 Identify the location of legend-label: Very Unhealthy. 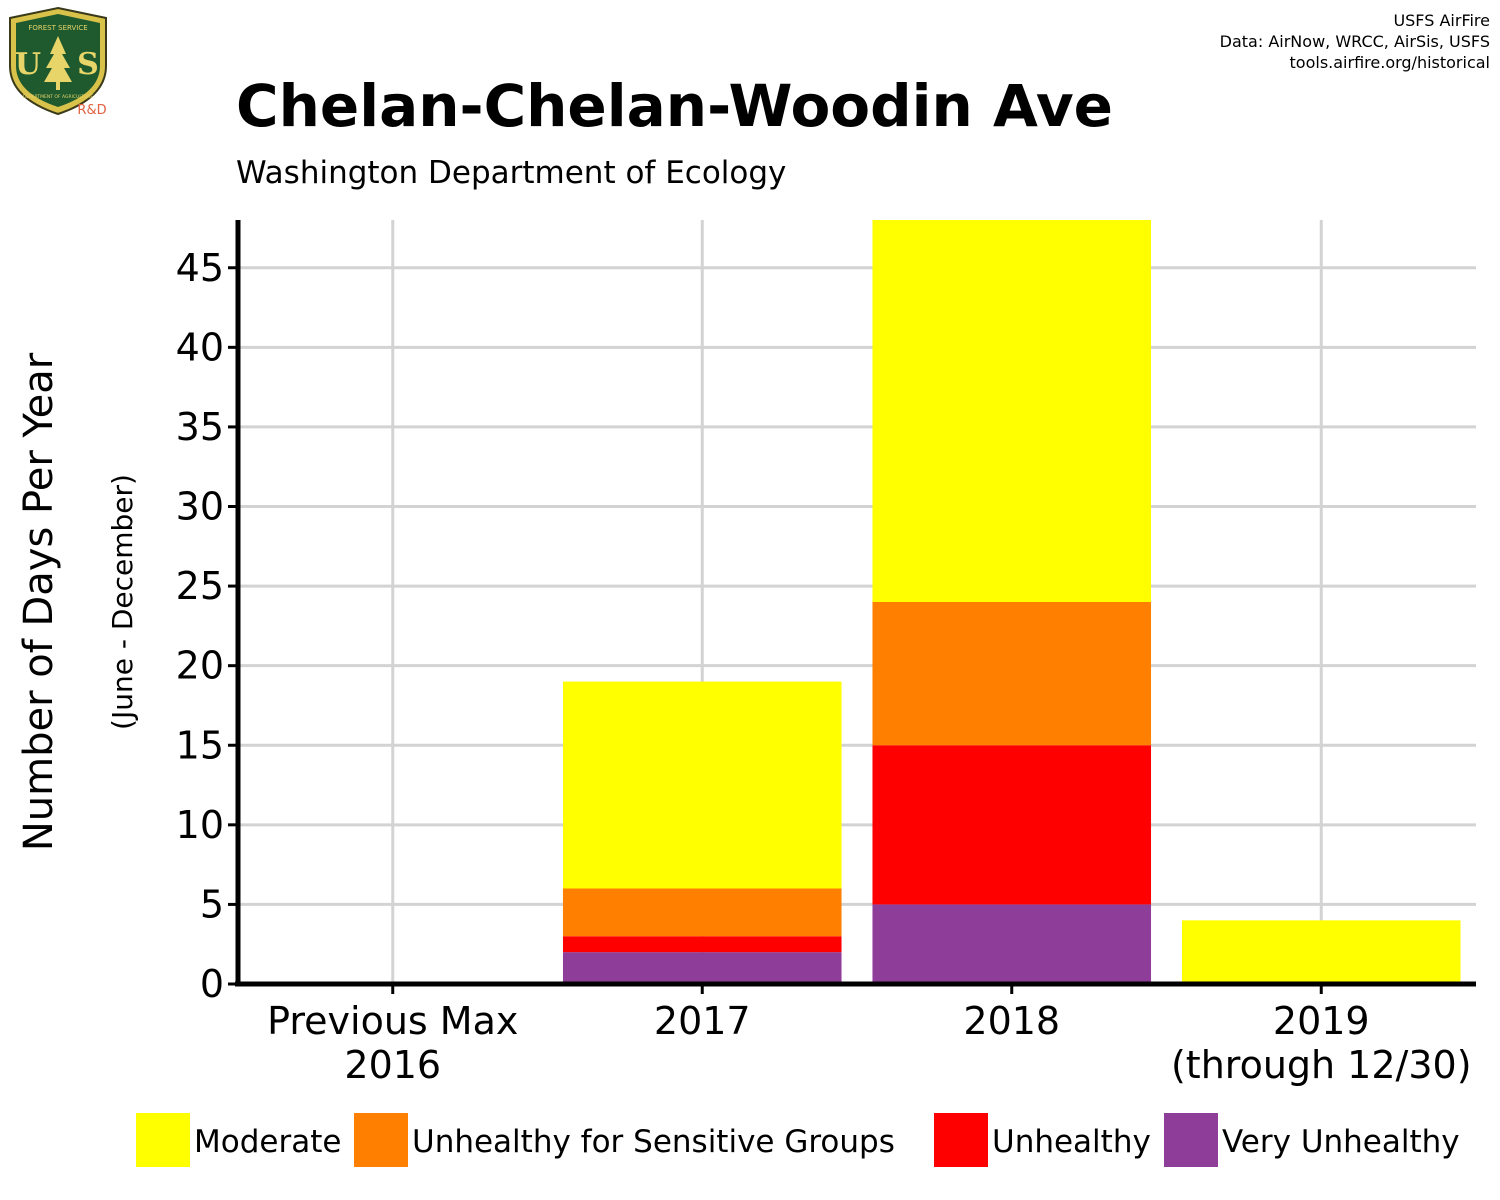
(1341, 1142).